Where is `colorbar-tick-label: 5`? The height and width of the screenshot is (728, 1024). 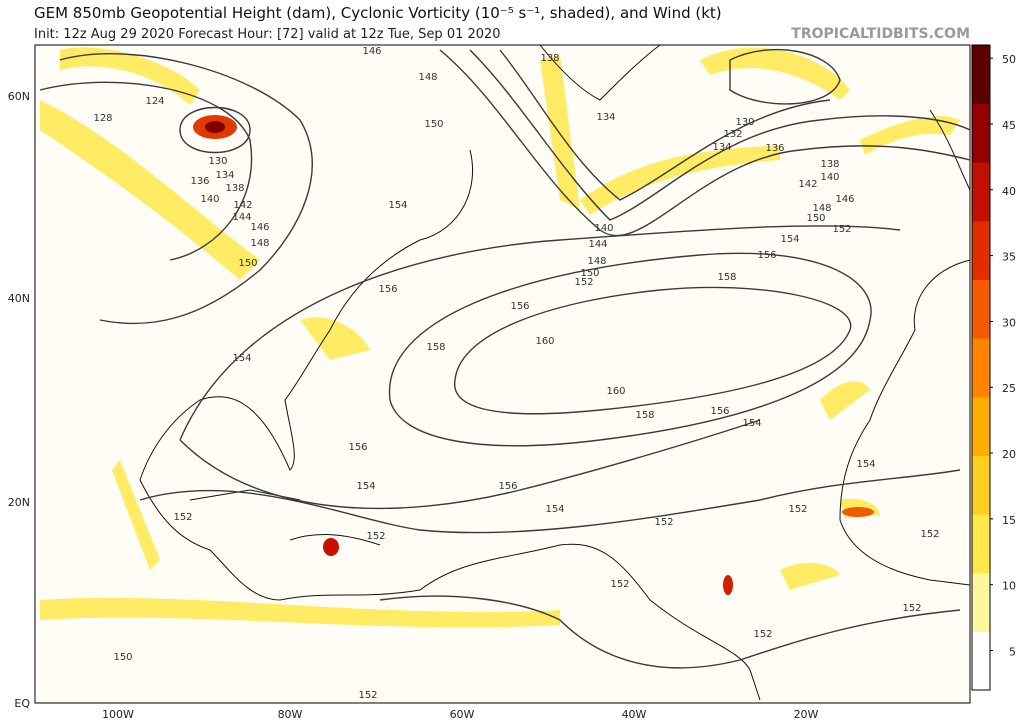
colorbar-tick-label: 5 is located at coordinates (1012, 652).